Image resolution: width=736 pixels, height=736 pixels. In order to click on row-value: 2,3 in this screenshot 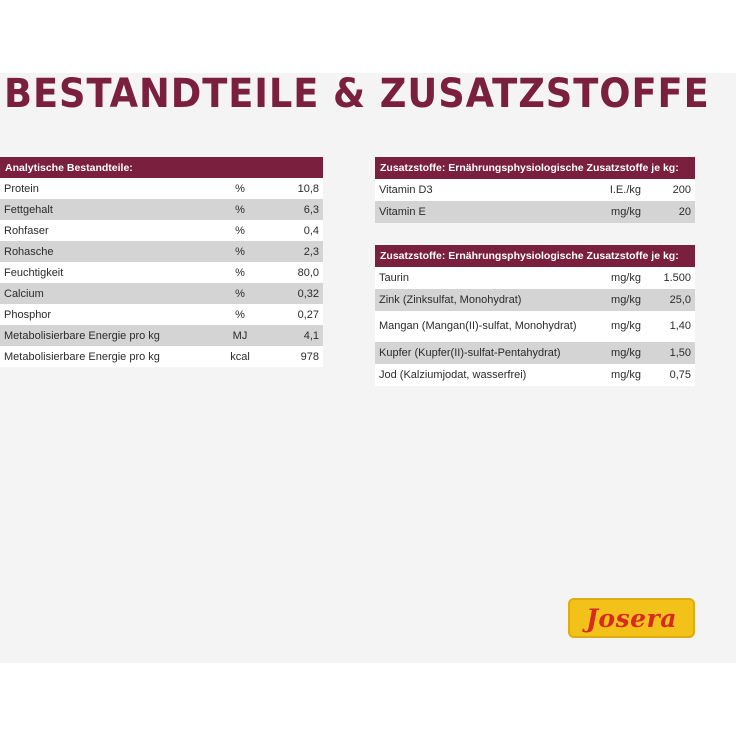, I will do `click(294, 251)`.